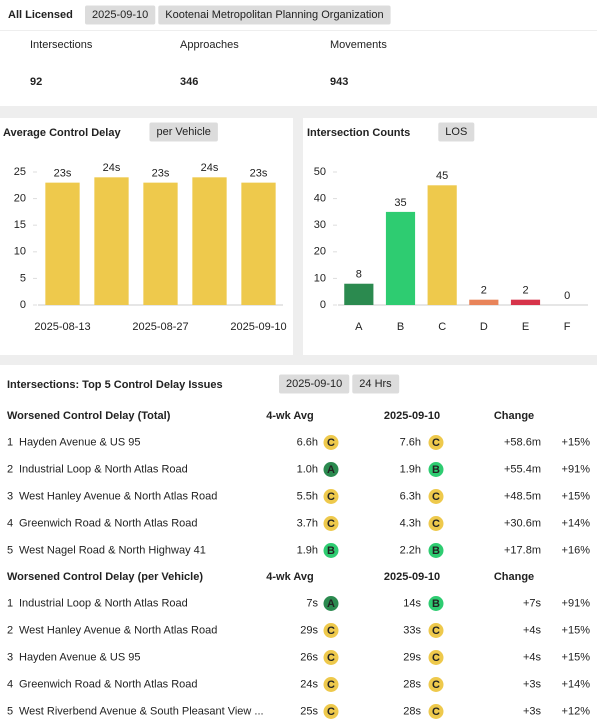  What do you see at coordinates (40, 15) in the screenshot?
I see `header-title: All Licensed` at bounding box center [40, 15].